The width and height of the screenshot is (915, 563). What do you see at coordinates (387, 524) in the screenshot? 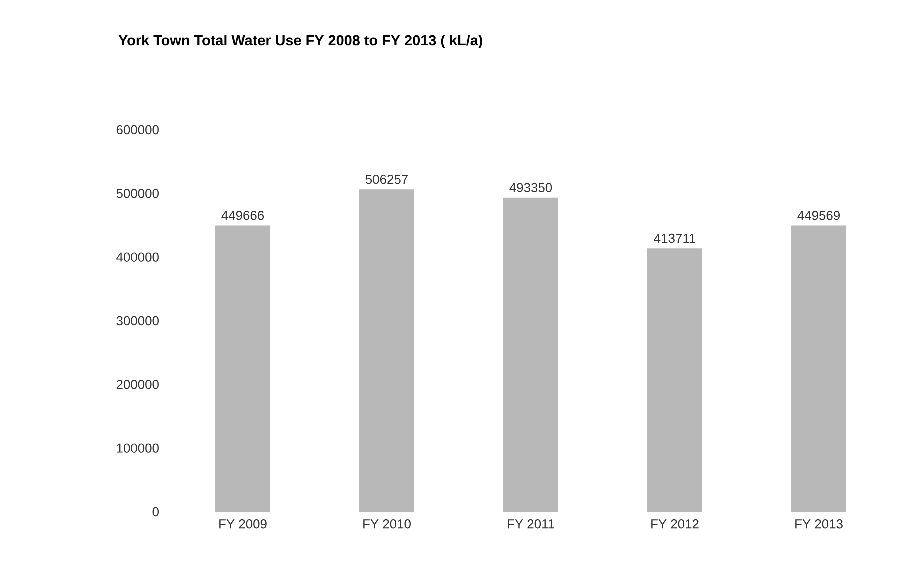
I see `x-tick-label: FY 2010` at bounding box center [387, 524].